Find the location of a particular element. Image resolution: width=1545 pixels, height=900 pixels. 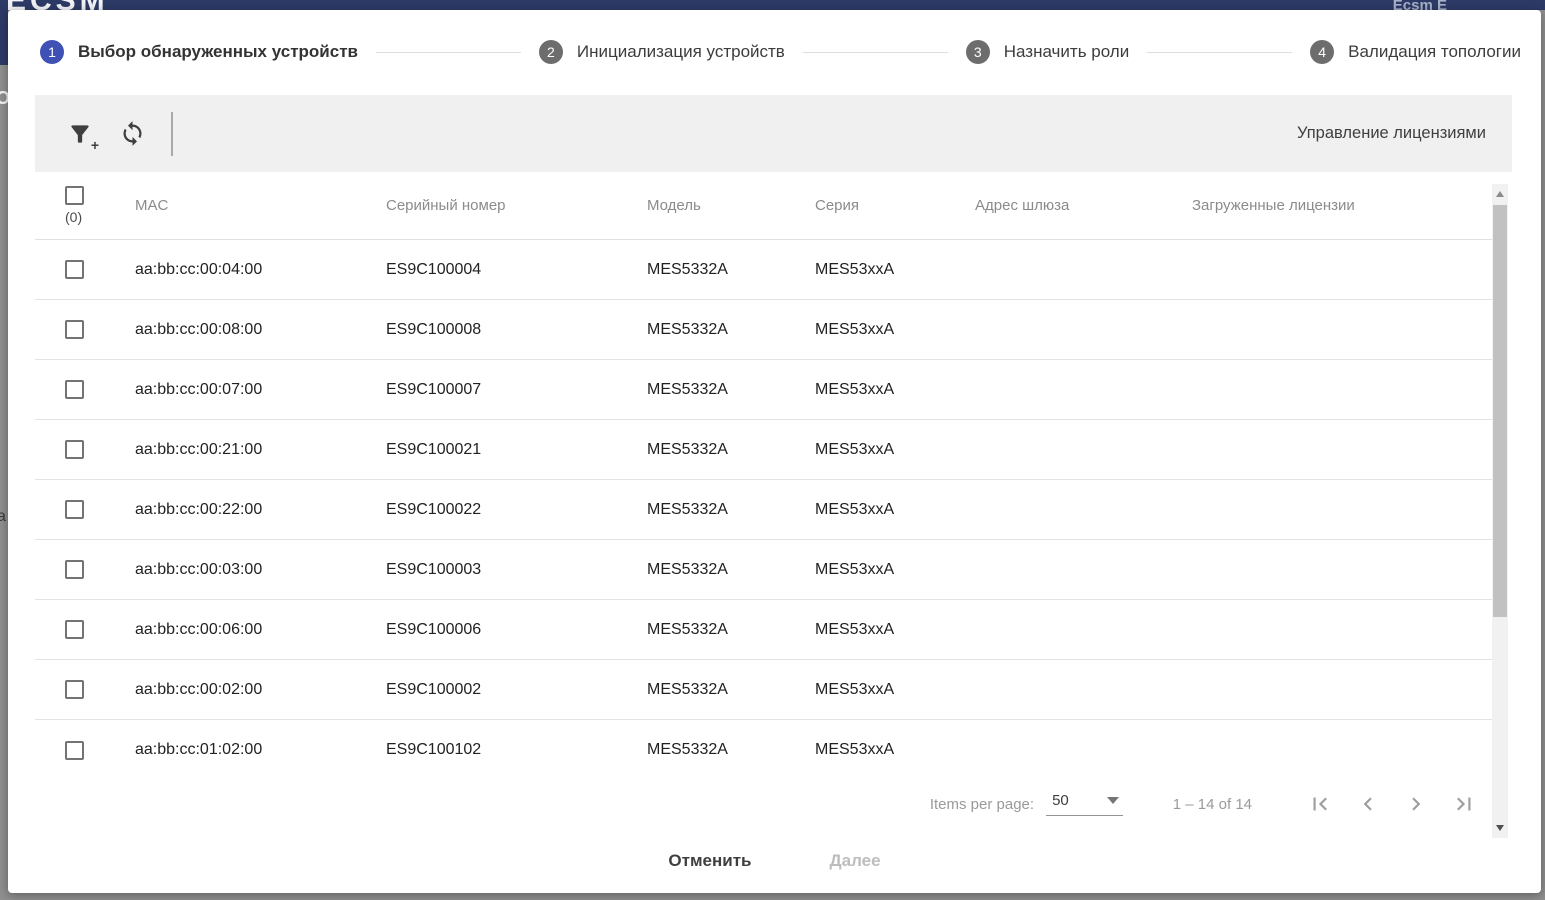

cell-serial: ES9C100021 is located at coordinates (434, 449).